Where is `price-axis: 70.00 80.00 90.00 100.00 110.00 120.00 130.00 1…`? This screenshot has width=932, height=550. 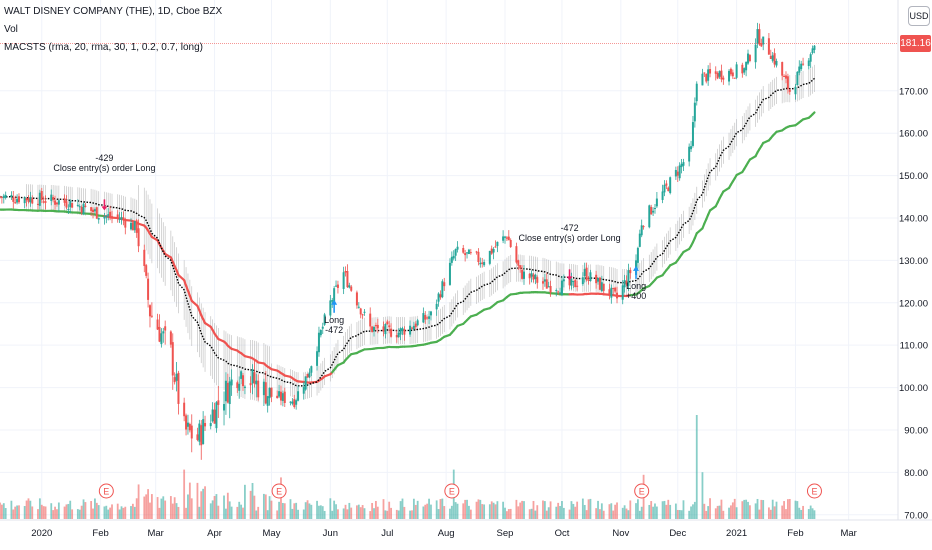 price-axis: 70.00 80.00 90.00 100.00 110.00 120.00 130.00 1… is located at coordinates (913, 303).